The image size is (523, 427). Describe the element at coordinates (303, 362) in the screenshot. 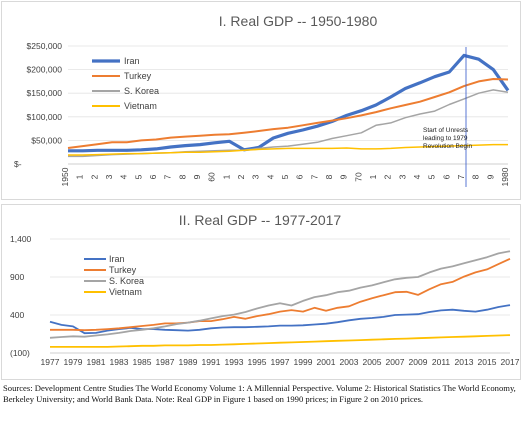

I see `chart-2-x-tick-label: 1999` at that location.